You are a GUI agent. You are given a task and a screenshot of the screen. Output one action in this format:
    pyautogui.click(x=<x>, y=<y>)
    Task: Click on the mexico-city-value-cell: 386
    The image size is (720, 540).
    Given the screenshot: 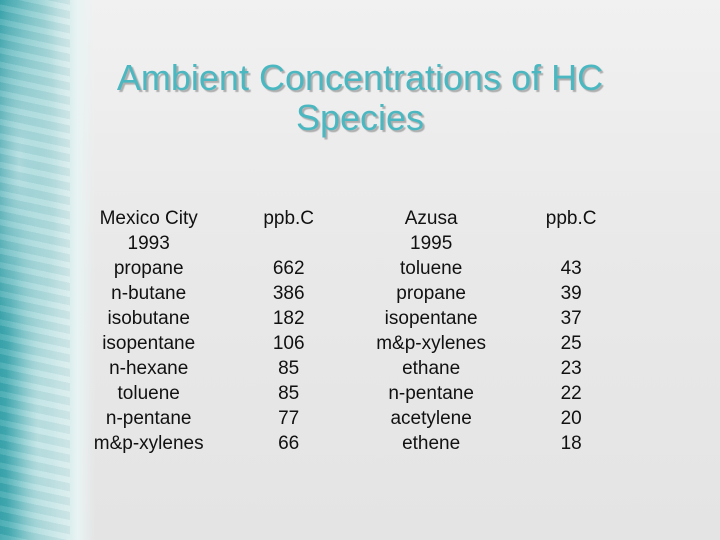 What is the action you would take?
    pyautogui.click(x=288, y=293)
    